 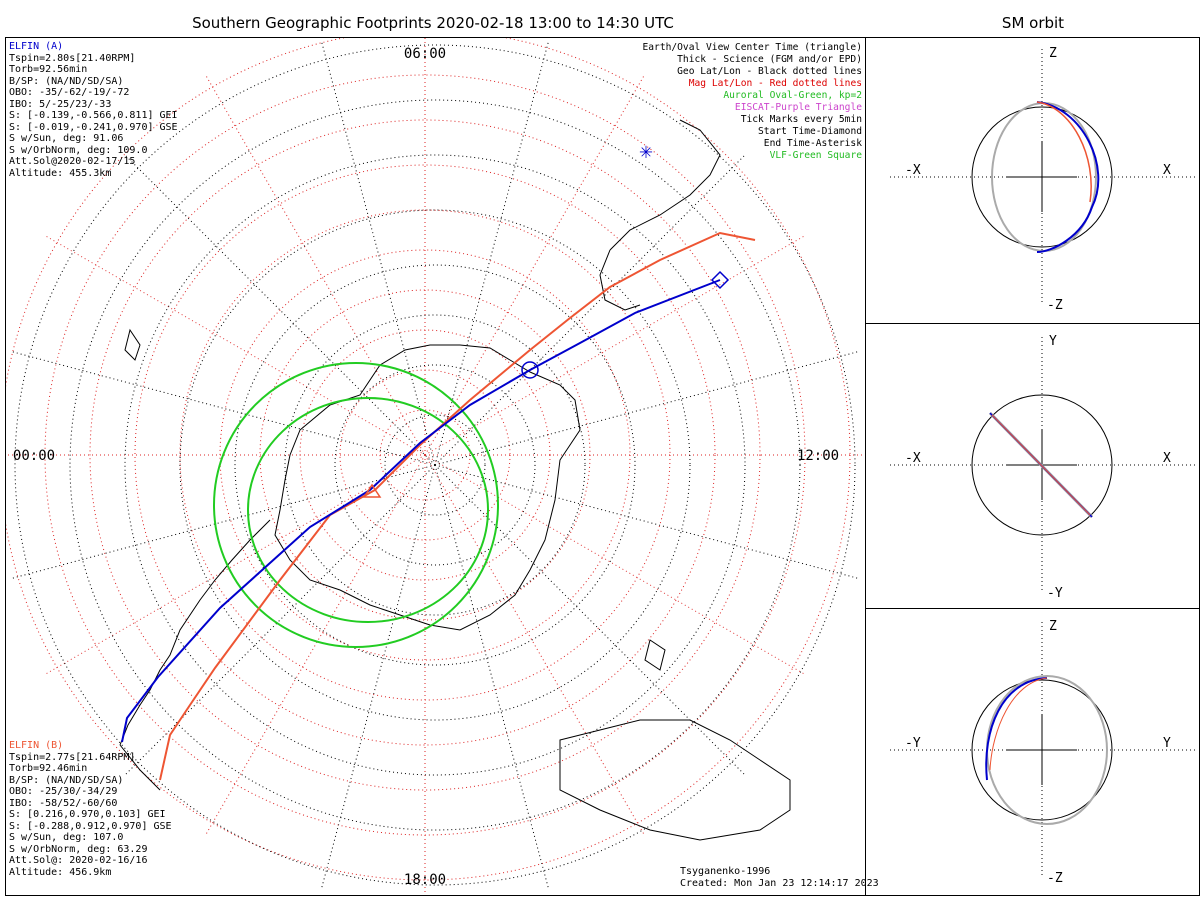 I want to click on elfin-b-info-line: S: [-0.288,0.912,0.970] GSE, so click(x=90, y=826).